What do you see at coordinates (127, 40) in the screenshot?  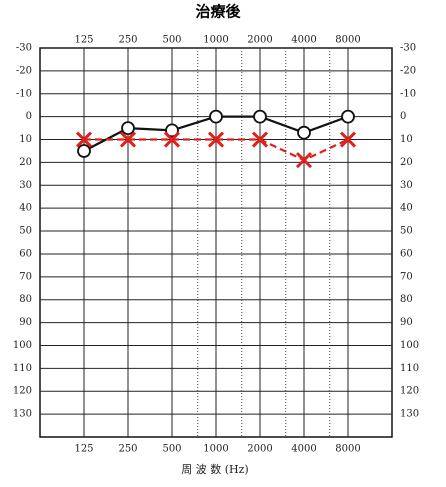 I see `x-tick-label-top: 250` at bounding box center [127, 40].